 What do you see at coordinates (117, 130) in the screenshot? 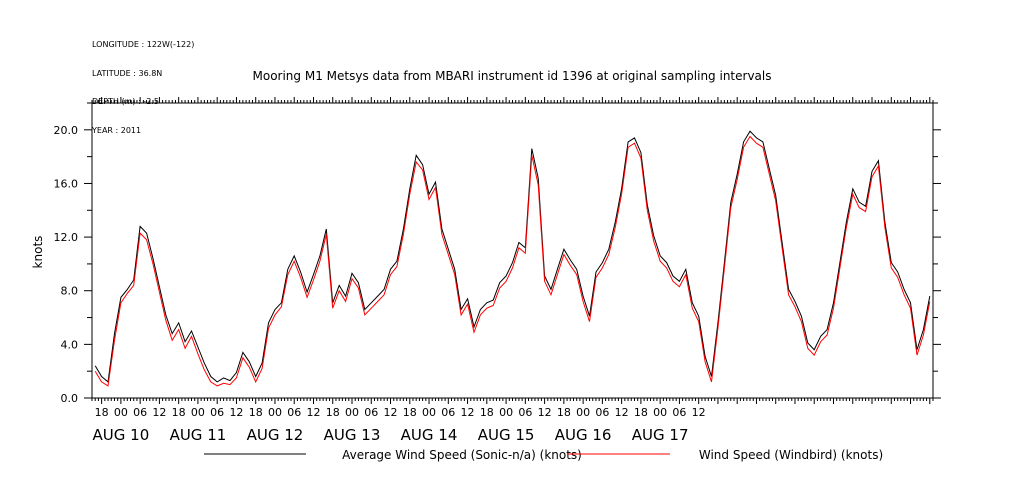
I see `year-label: YEAR : 2011` at bounding box center [117, 130].